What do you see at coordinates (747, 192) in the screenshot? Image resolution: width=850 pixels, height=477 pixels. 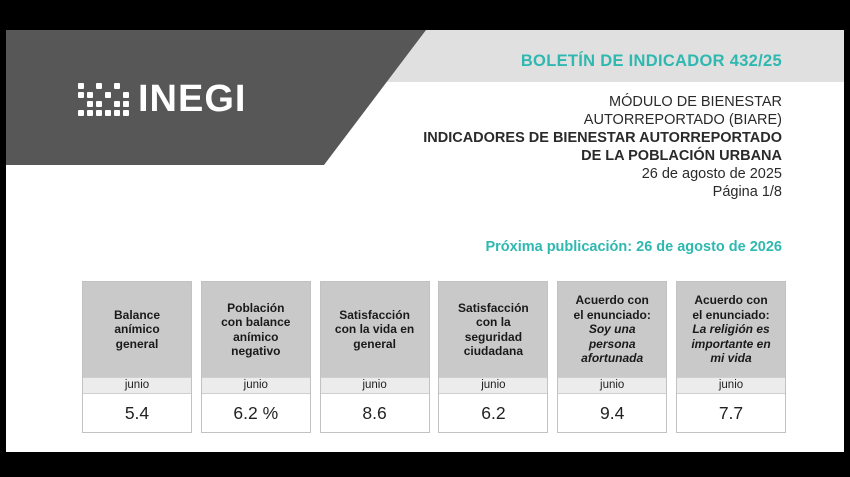 I see `page-number: Página 1/8` at bounding box center [747, 192].